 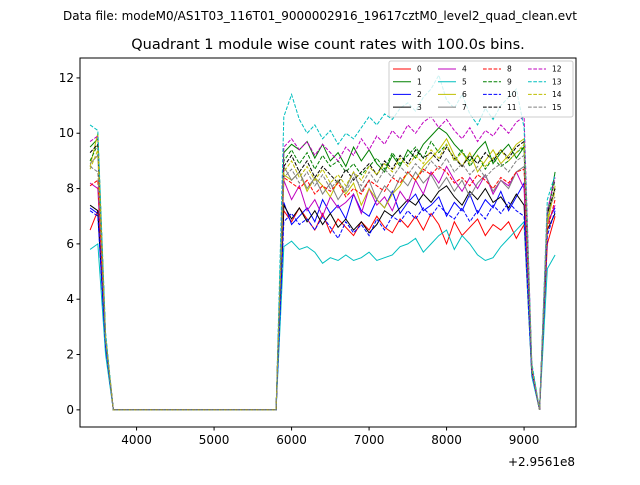 I want to click on x-tick-label: 6000, so click(x=291, y=440).